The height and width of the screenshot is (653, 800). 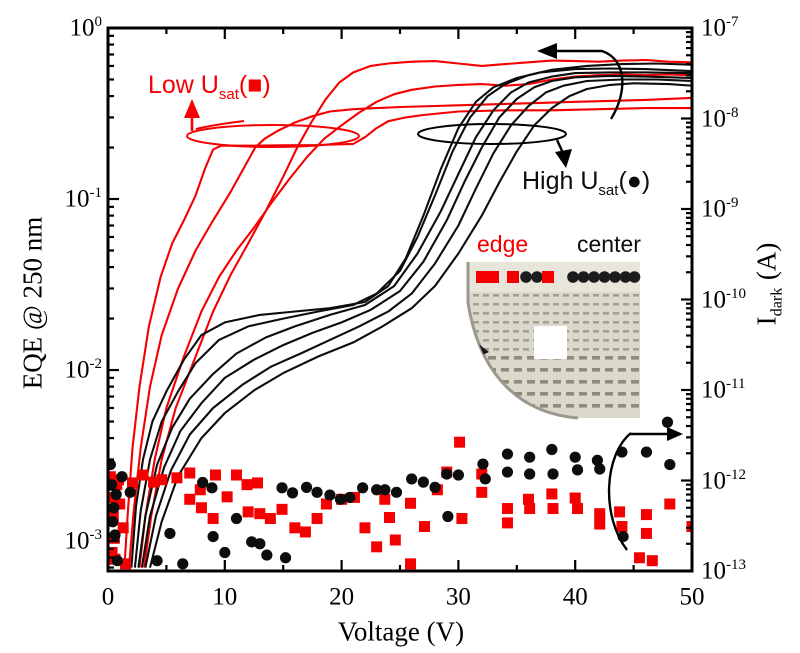 I want to click on scatter-to-right-axis-arrow, so click(x=619, y=491).